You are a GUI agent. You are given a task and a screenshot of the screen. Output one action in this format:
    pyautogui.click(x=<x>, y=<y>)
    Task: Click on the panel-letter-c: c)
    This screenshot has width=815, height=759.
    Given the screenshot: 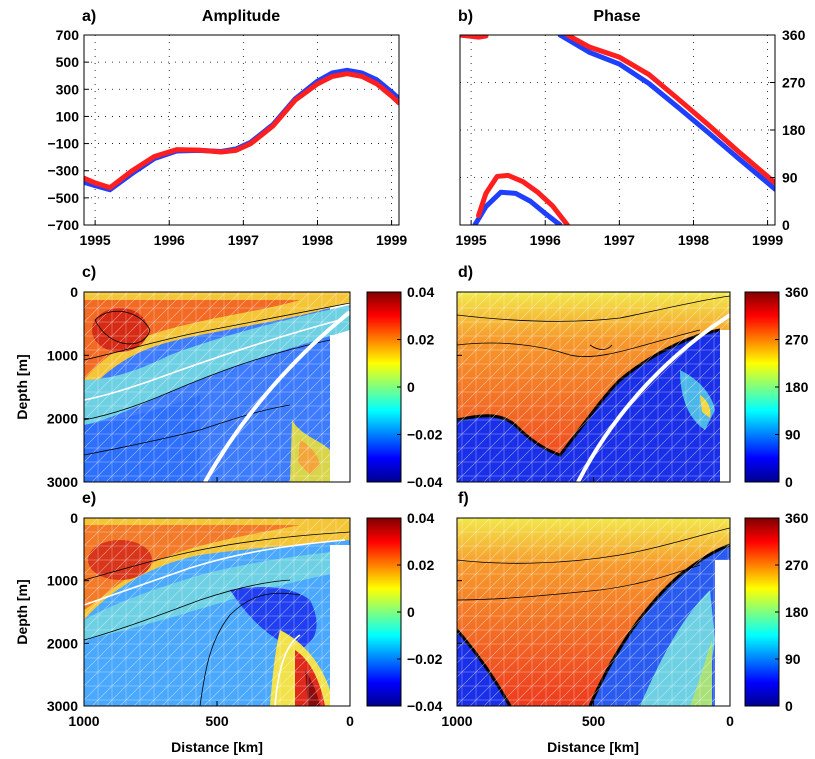 What is the action you would take?
    pyautogui.click(x=89, y=272)
    